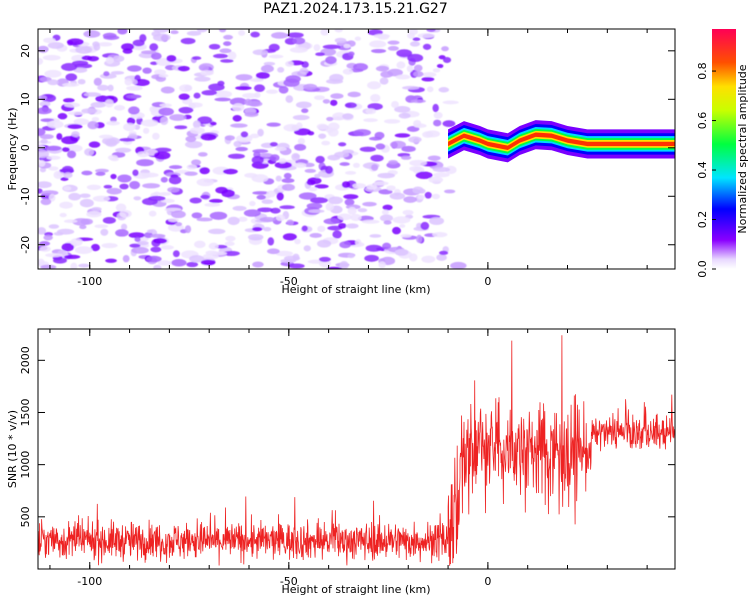  I want to click on colorbar-tick-label: 0.0, so click(702, 269).